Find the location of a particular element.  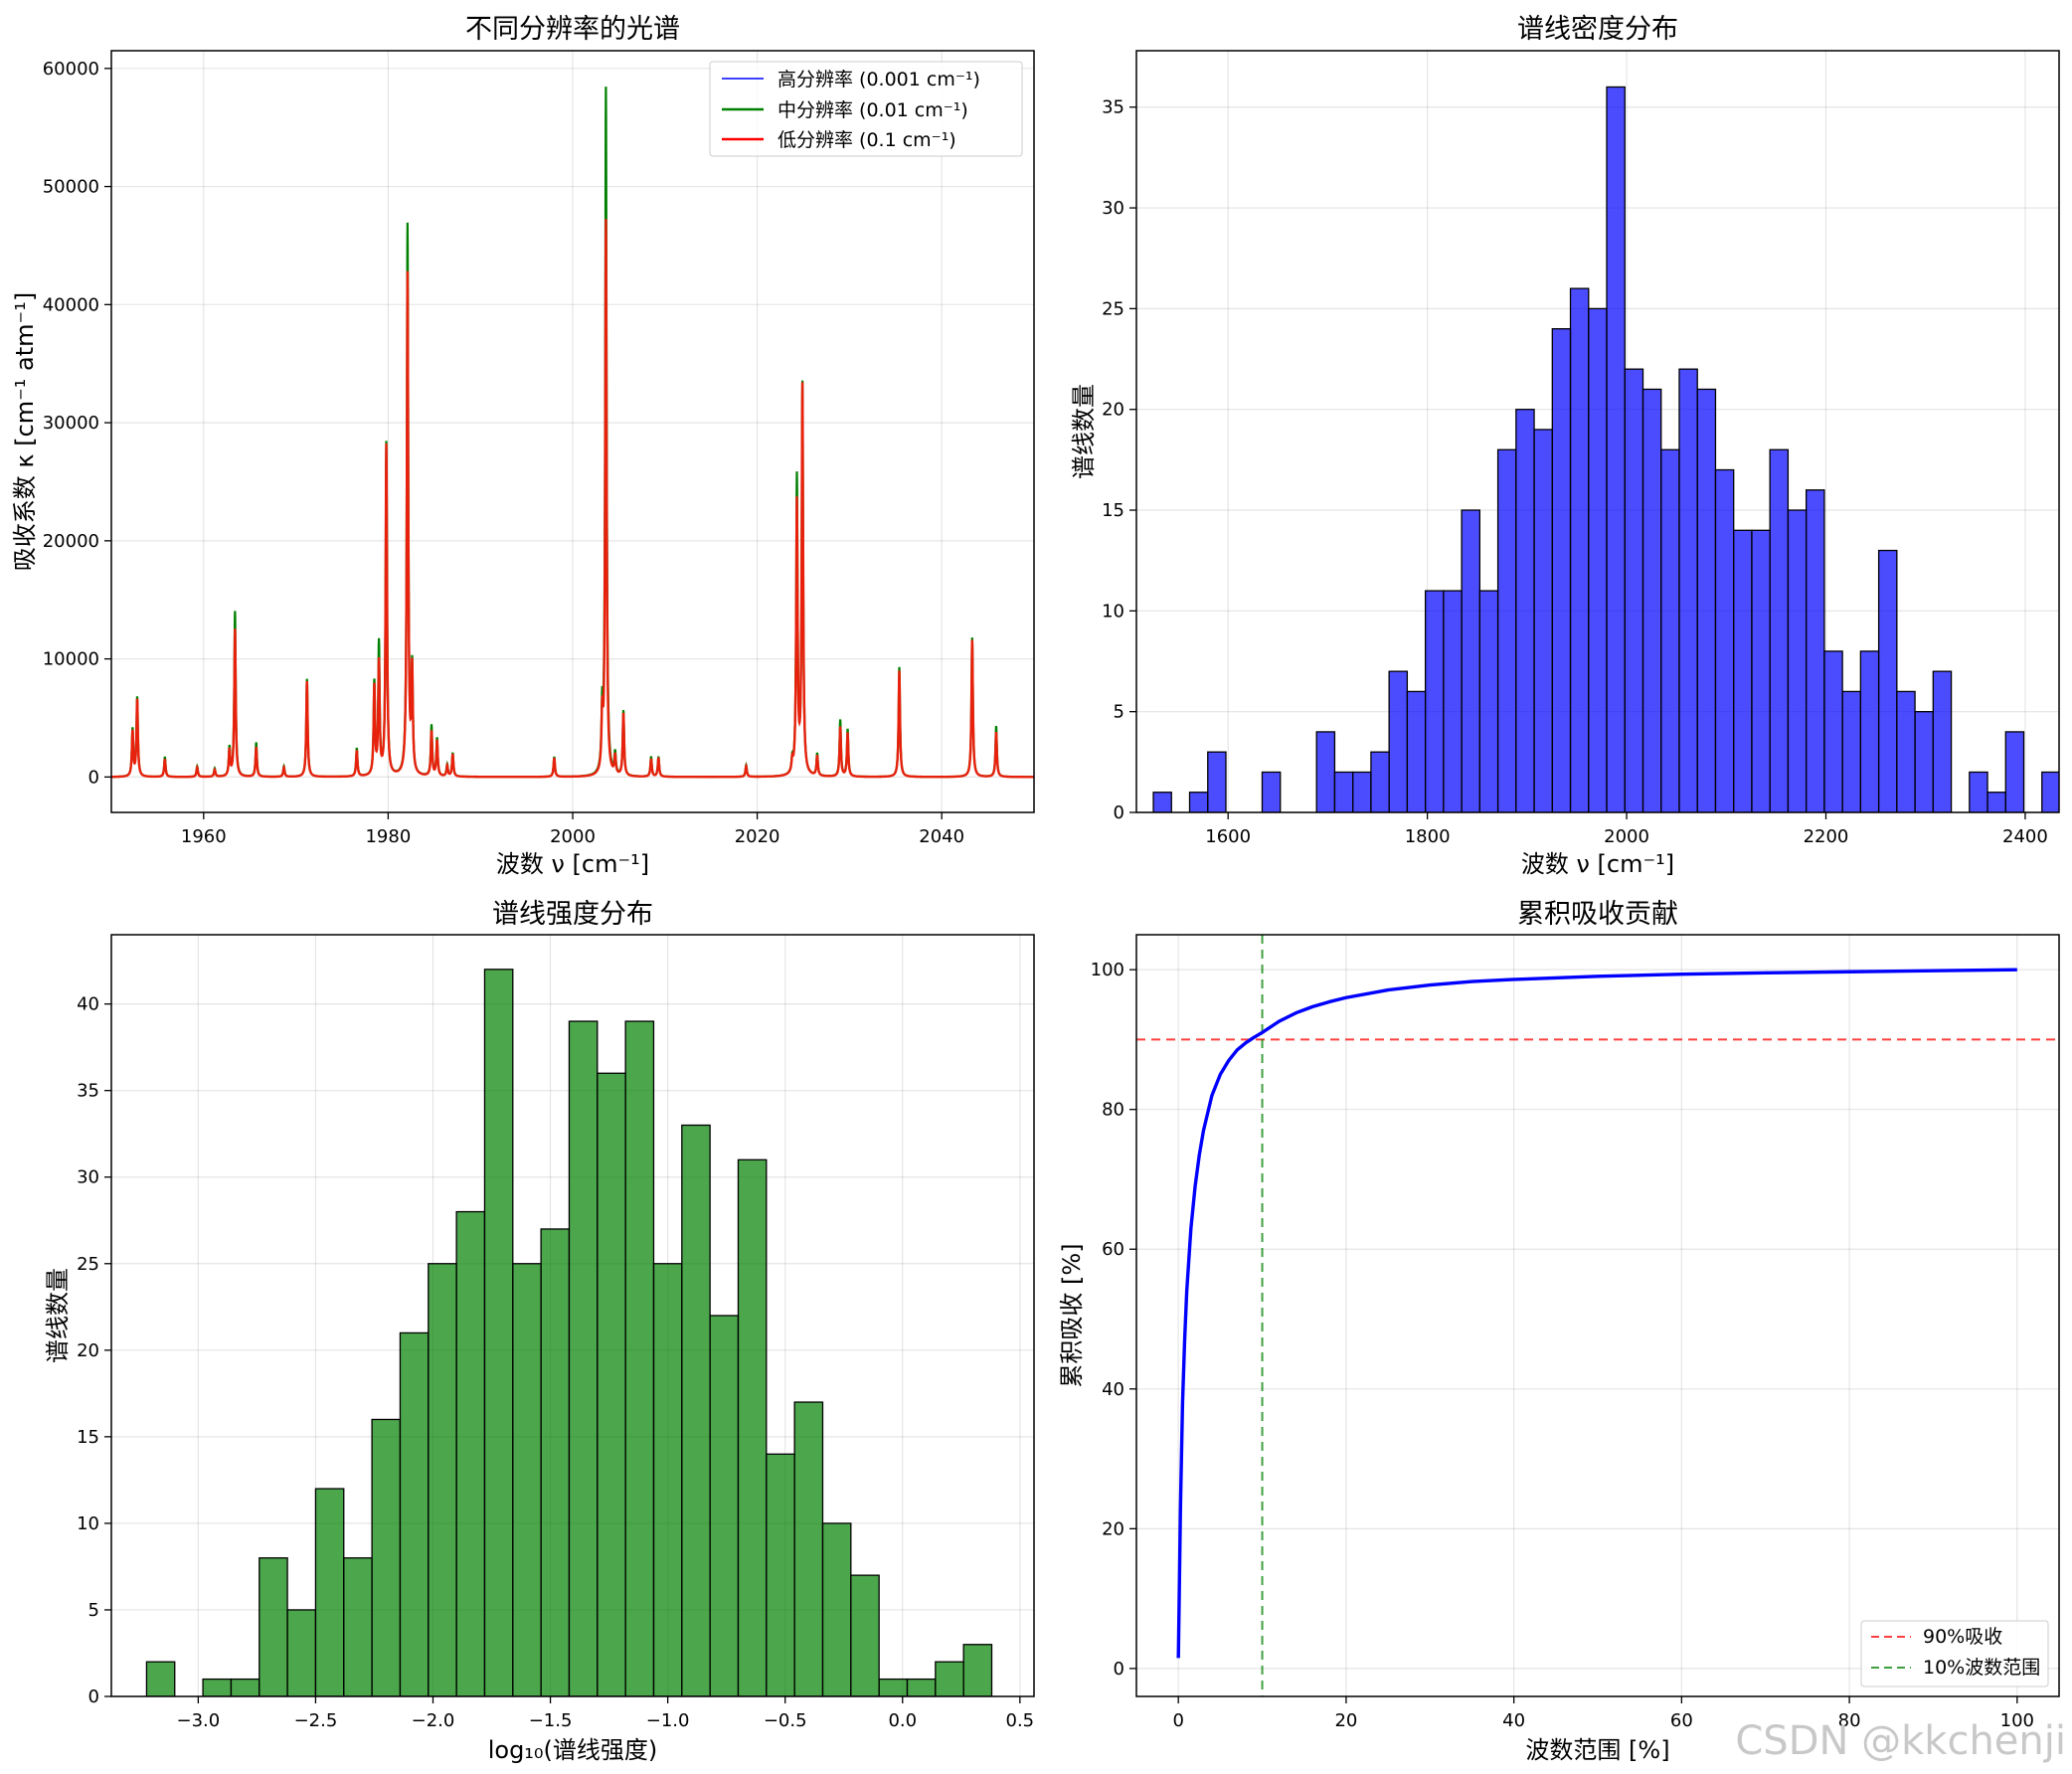

x-tick-label: −3.0 is located at coordinates (199, 1720).